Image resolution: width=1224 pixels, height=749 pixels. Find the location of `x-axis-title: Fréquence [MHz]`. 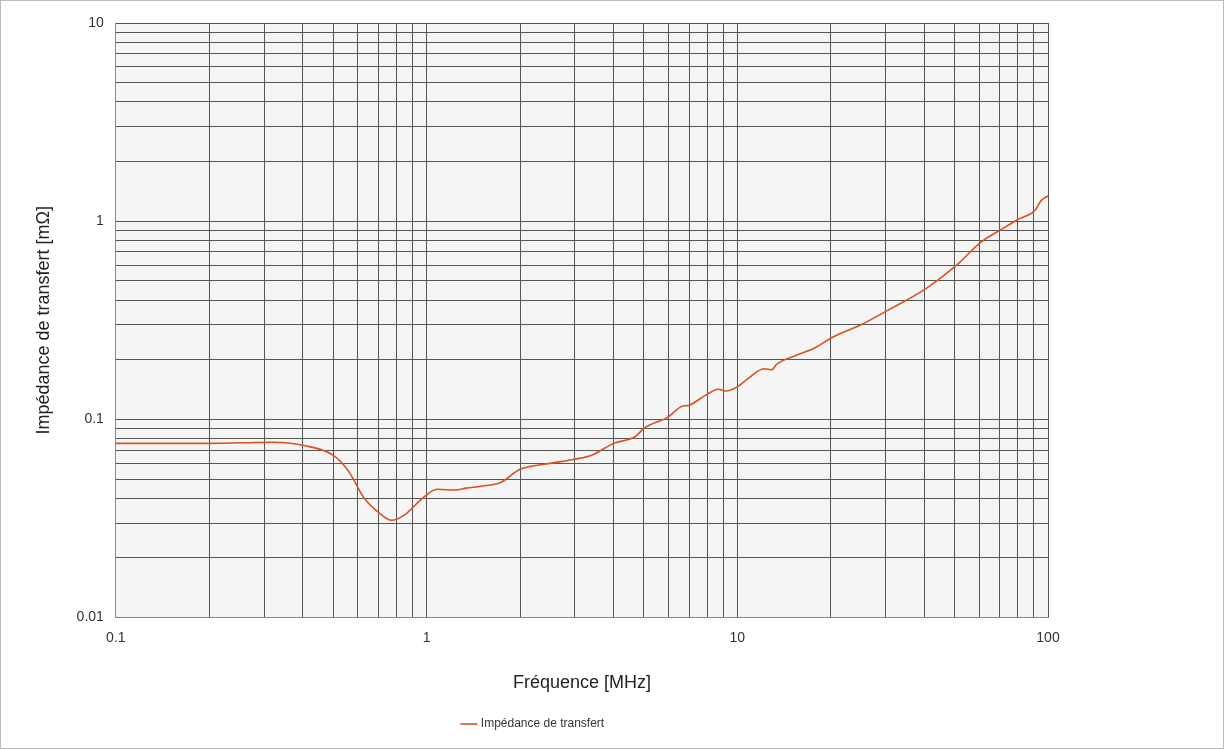

x-axis-title: Fréquence [MHz] is located at coordinates (581, 682).